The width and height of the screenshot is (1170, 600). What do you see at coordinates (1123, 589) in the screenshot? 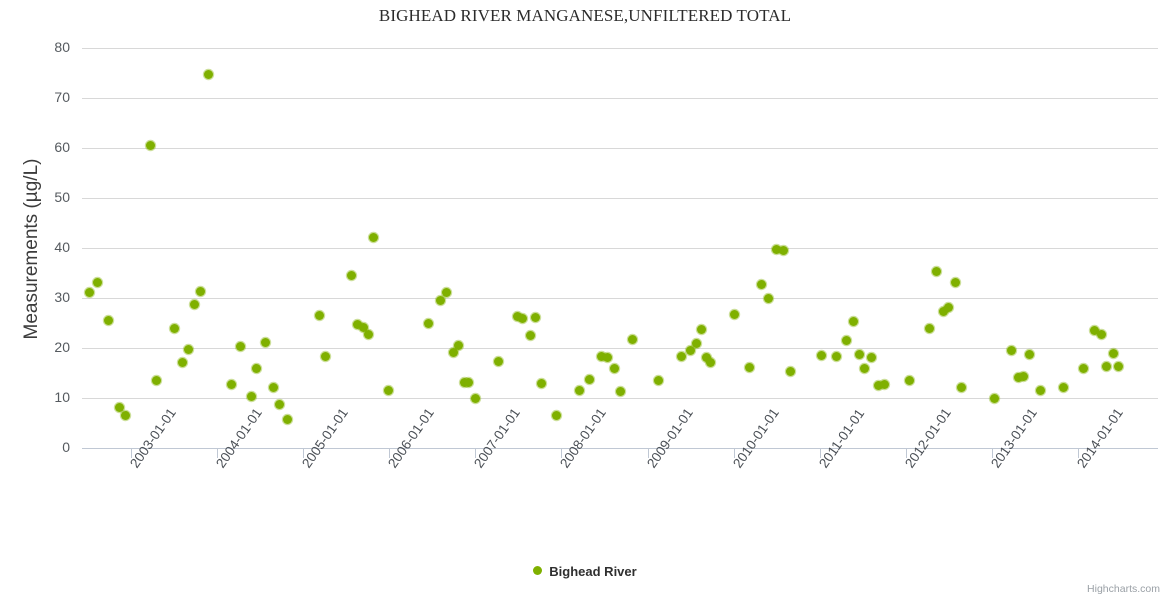
I see `highcharts-credits-link: Highcharts.com` at bounding box center [1123, 589].